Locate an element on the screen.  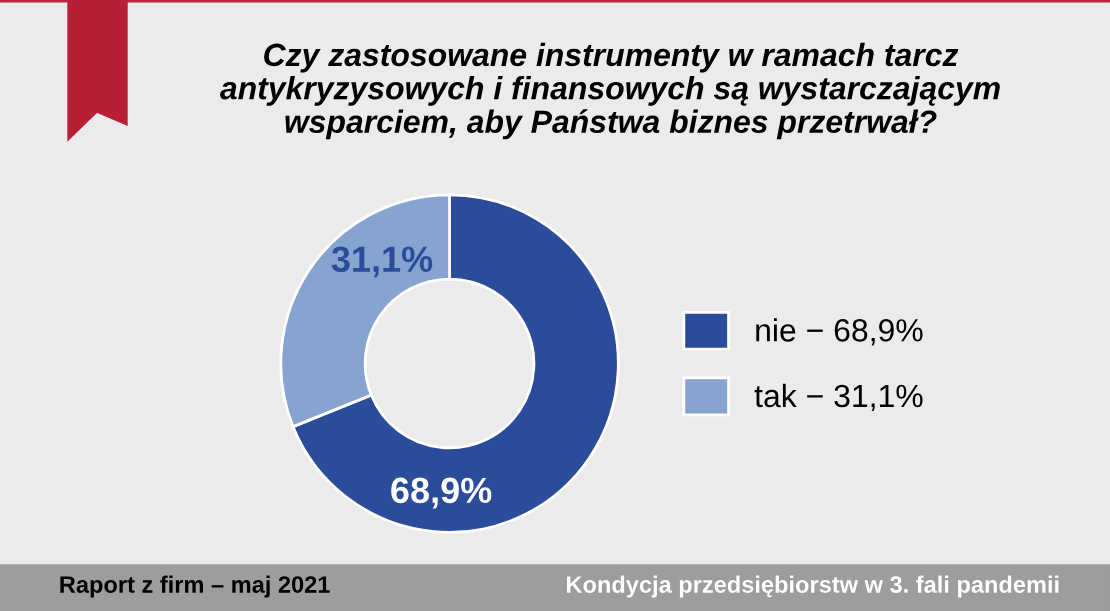
chart-title: Czy zastosowane instrumenty w ramach tarcz antykryzysowych i finansowych są wystarczającym wsparciem, aby Państwa biznes przetrwał? is located at coordinates (610, 91).